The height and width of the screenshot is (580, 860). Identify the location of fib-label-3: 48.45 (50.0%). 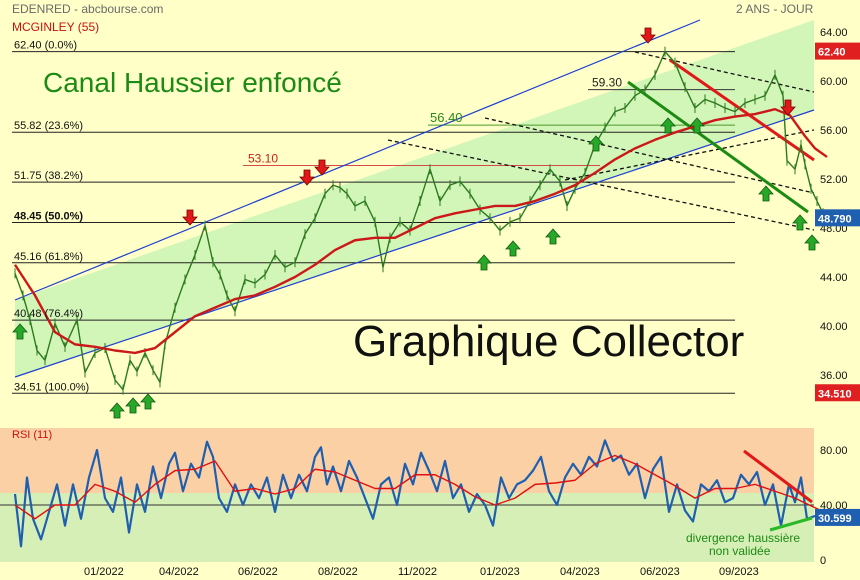
(48, 216).